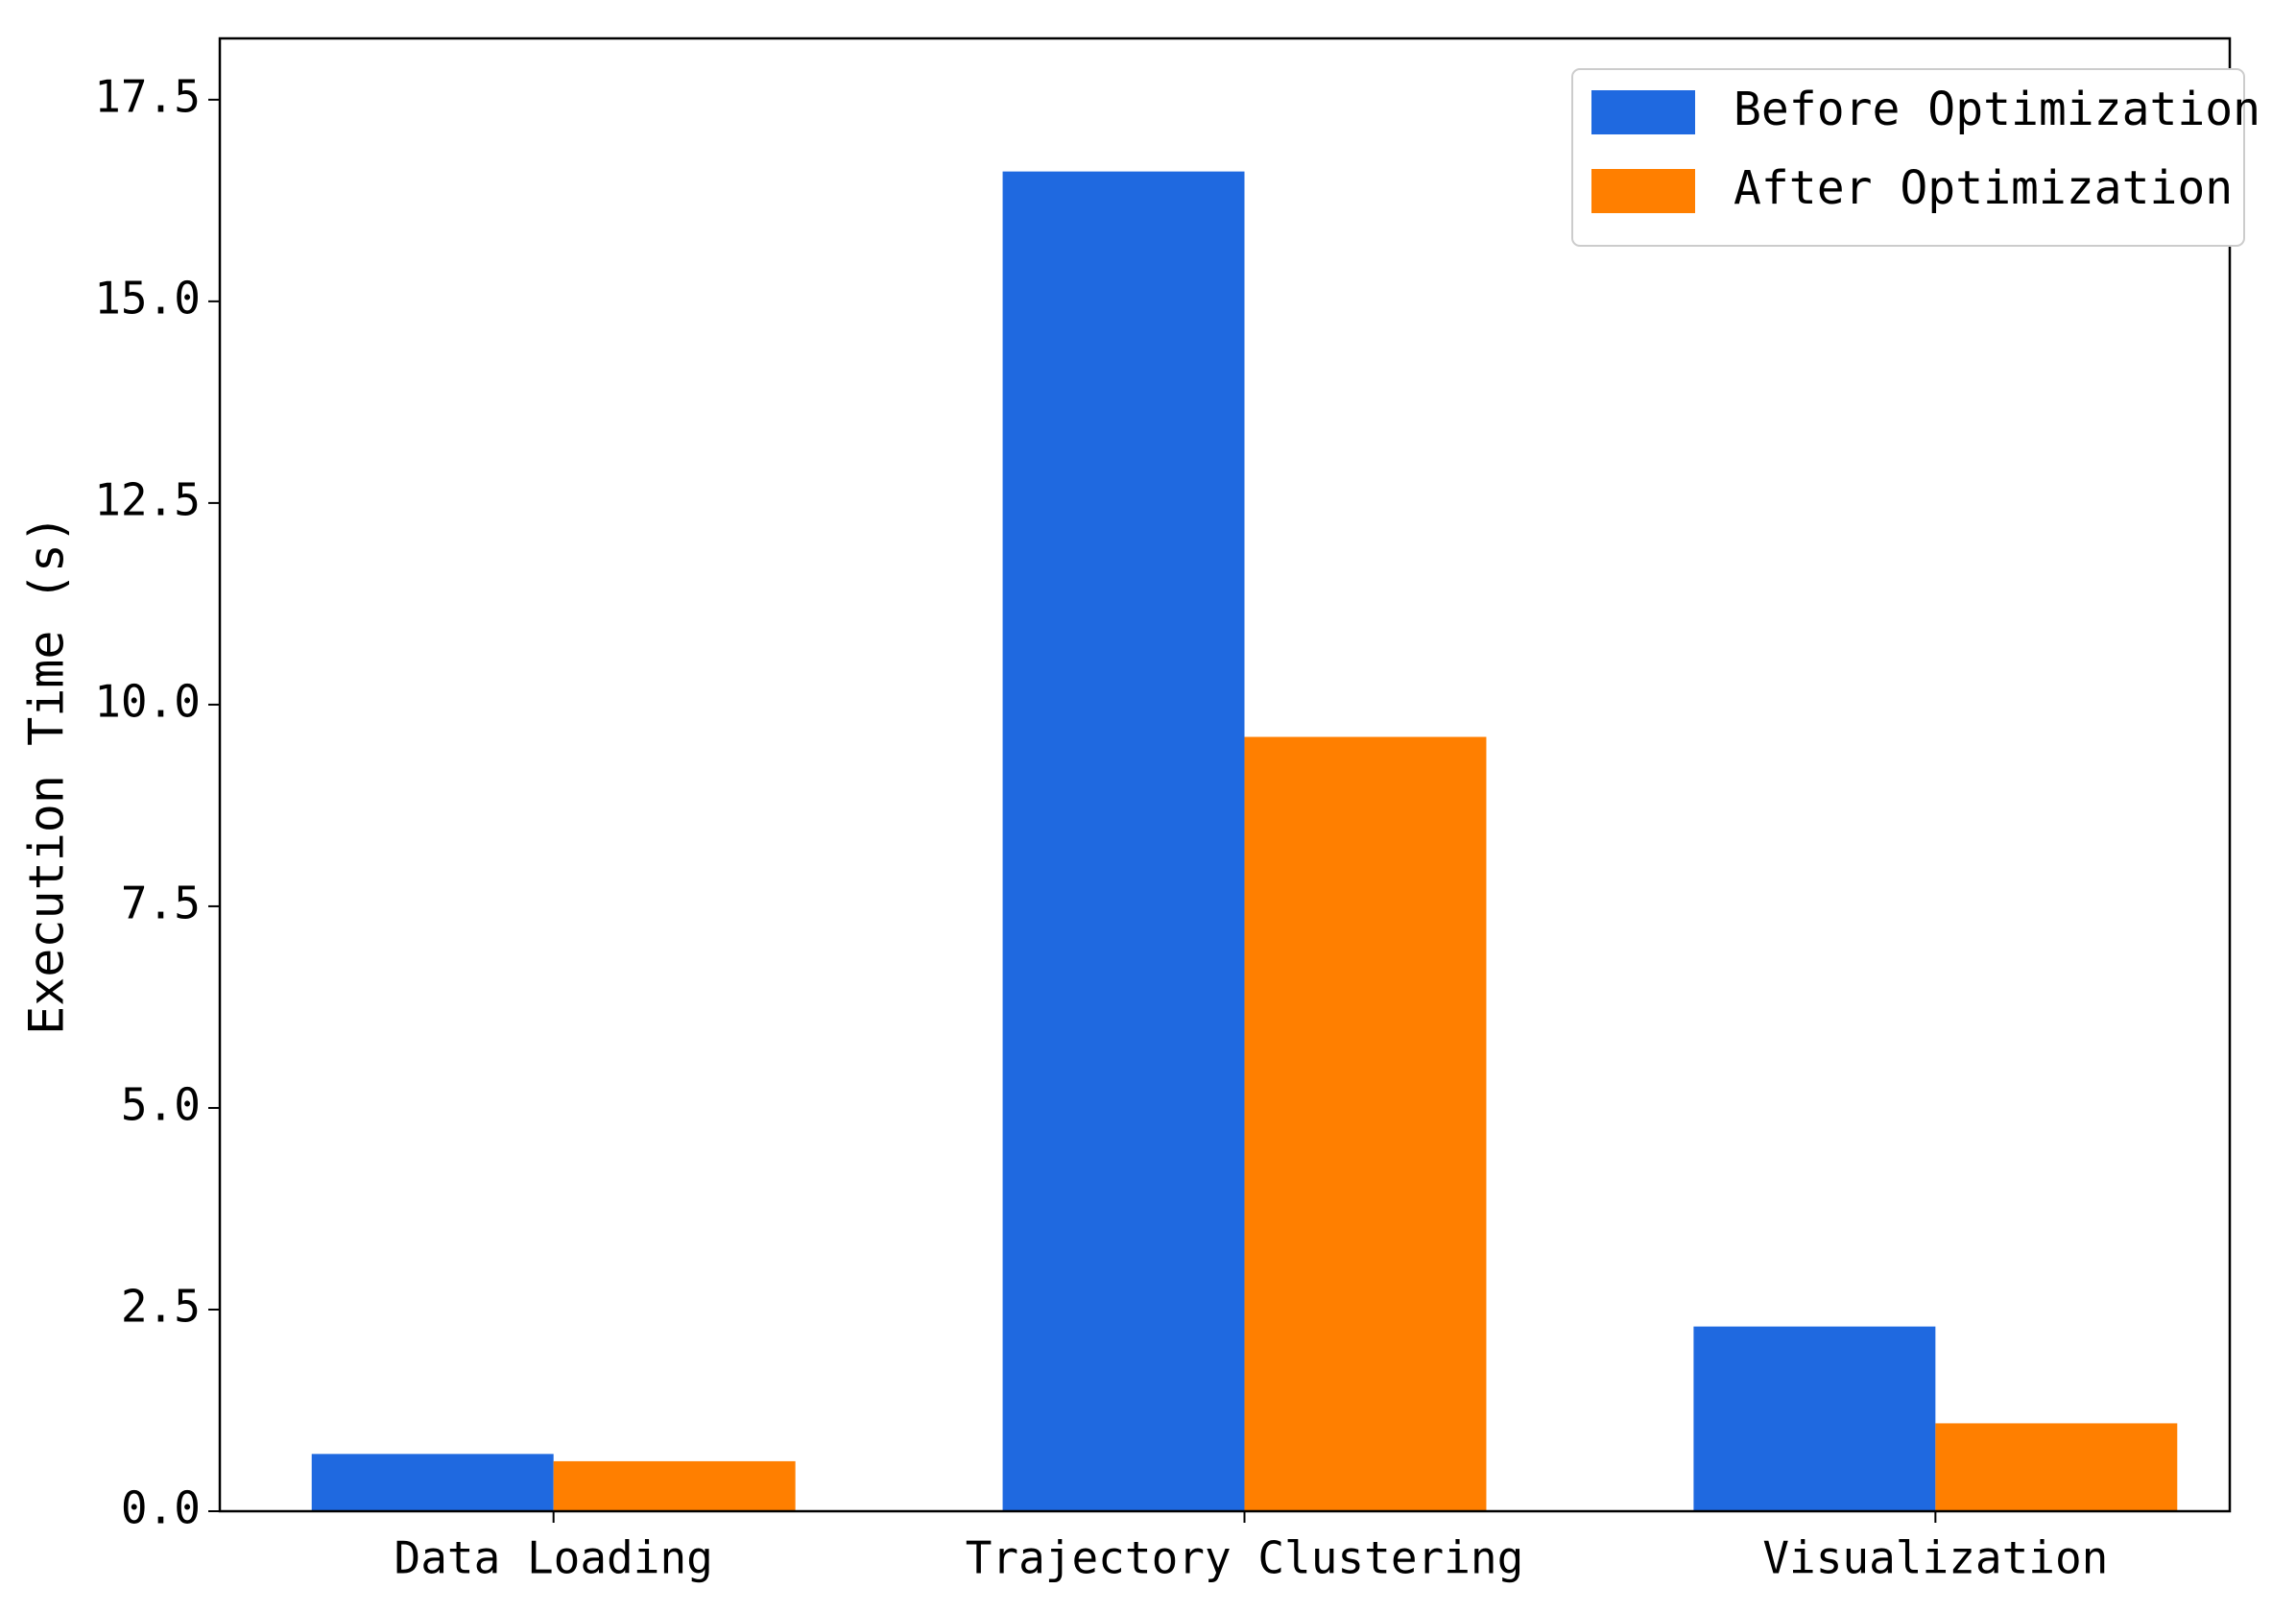 The image size is (2296, 1613). What do you see at coordinates (1984, 188) in the screenshot?
I see `legend-label: After Optimization` at bounding box center [1984, 188].